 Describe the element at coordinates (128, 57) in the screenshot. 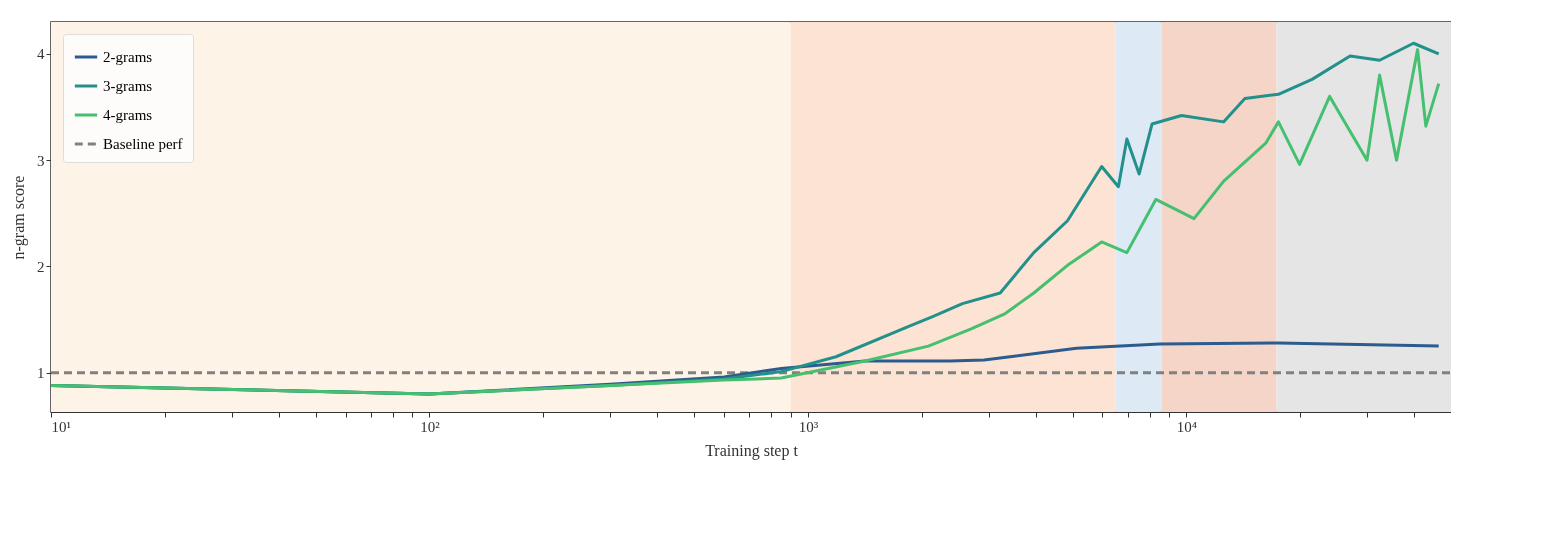

I see `legend-label: 2-grams` at that location.